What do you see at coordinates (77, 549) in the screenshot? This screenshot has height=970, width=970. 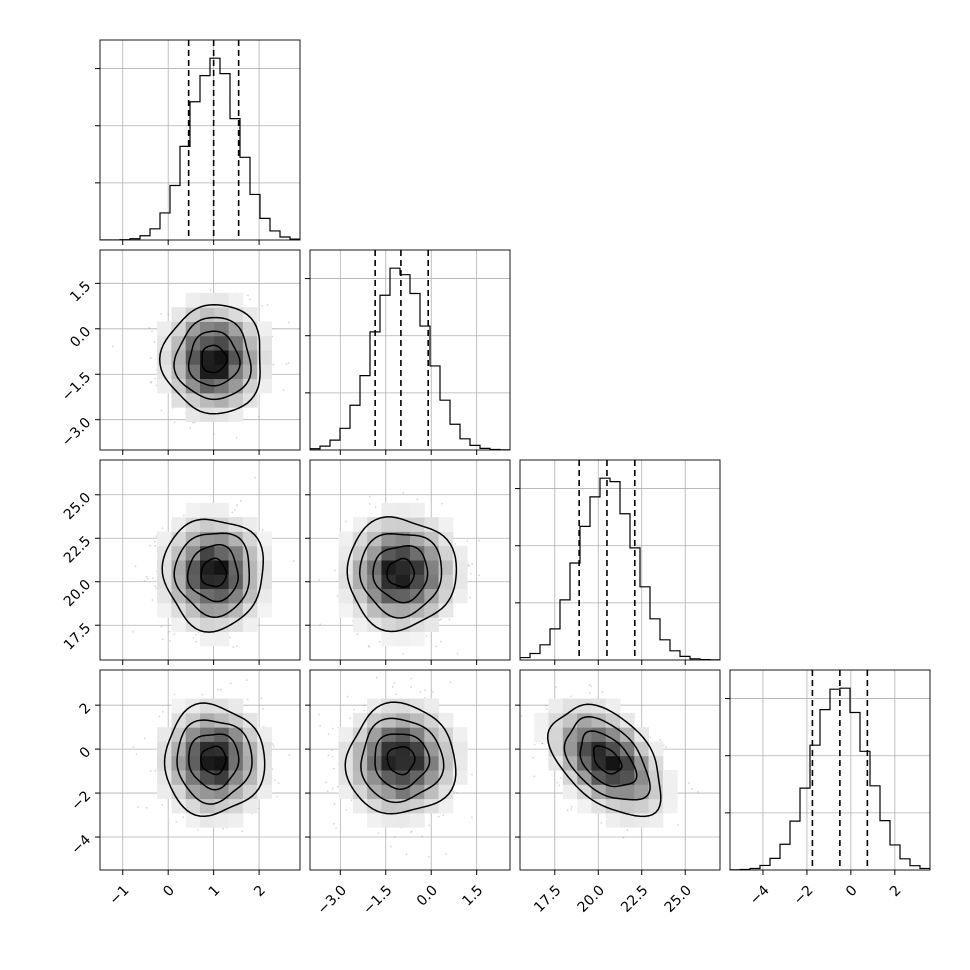 I see `y-tick-label: 22.5` at bounding box center [77, 549].